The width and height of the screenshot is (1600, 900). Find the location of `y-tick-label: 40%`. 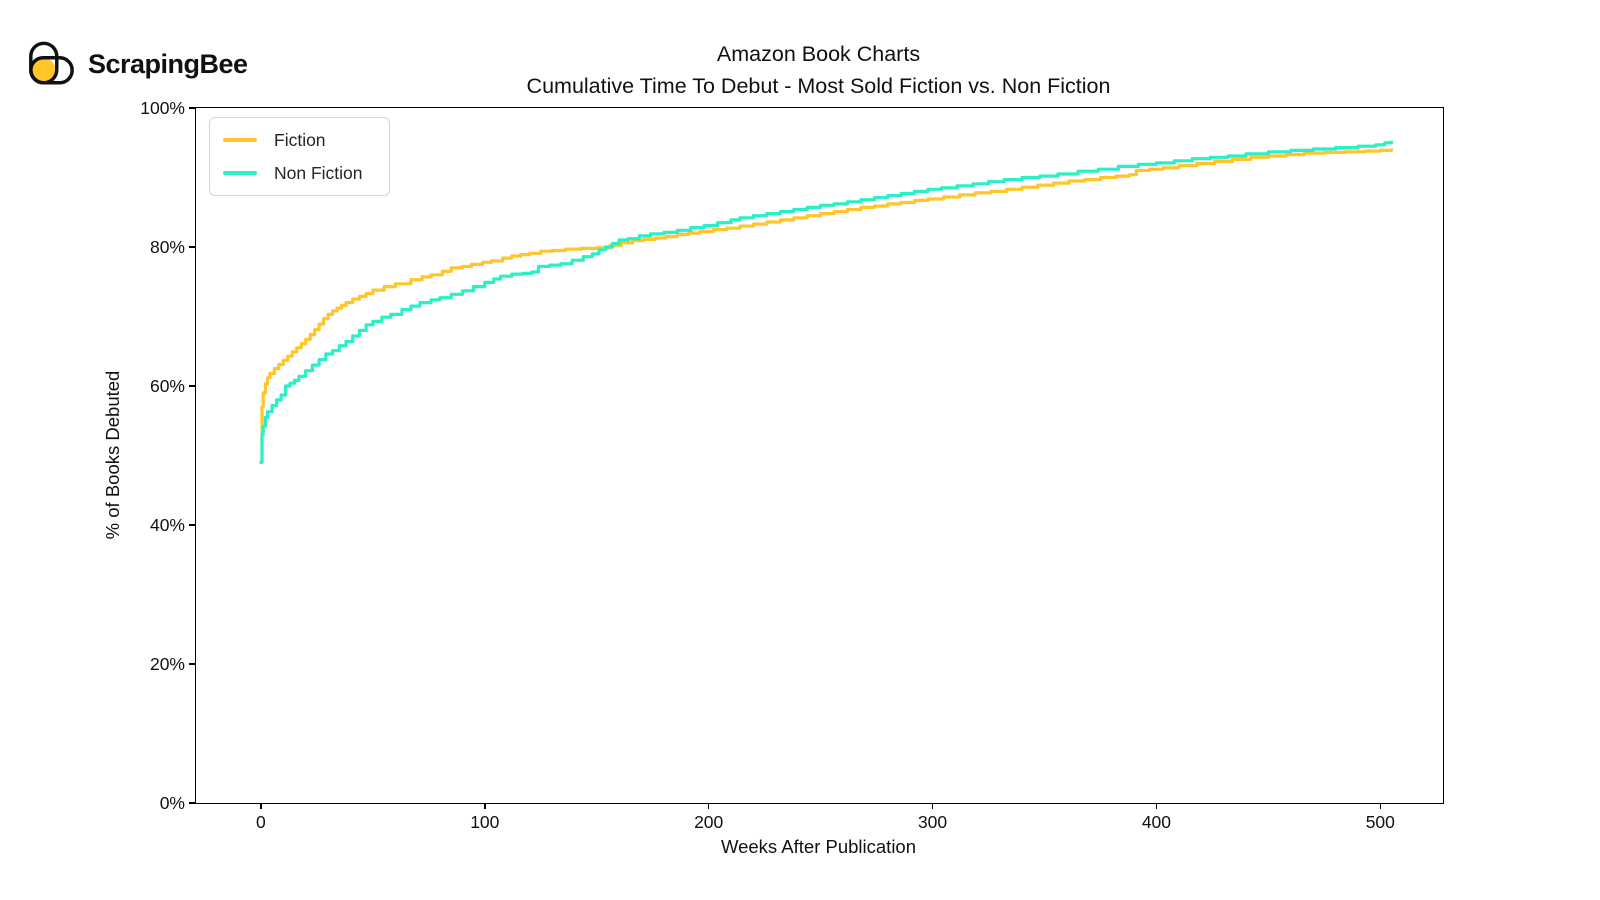

y-tick-label: 40% is located at coordinates (167, 525).